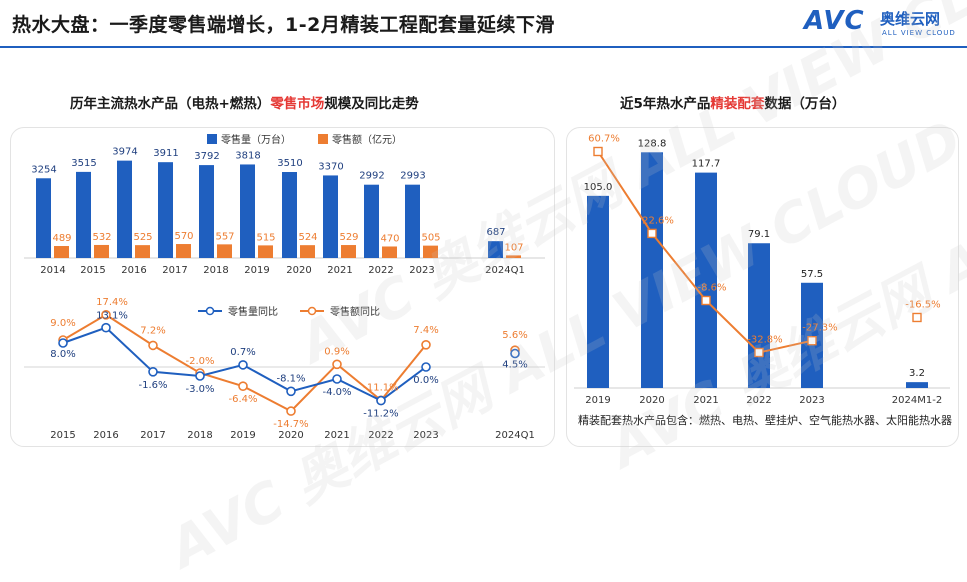 This screenshot has height=582, width=967. I want to click on data-label: -4.0%, so click(336, 392).